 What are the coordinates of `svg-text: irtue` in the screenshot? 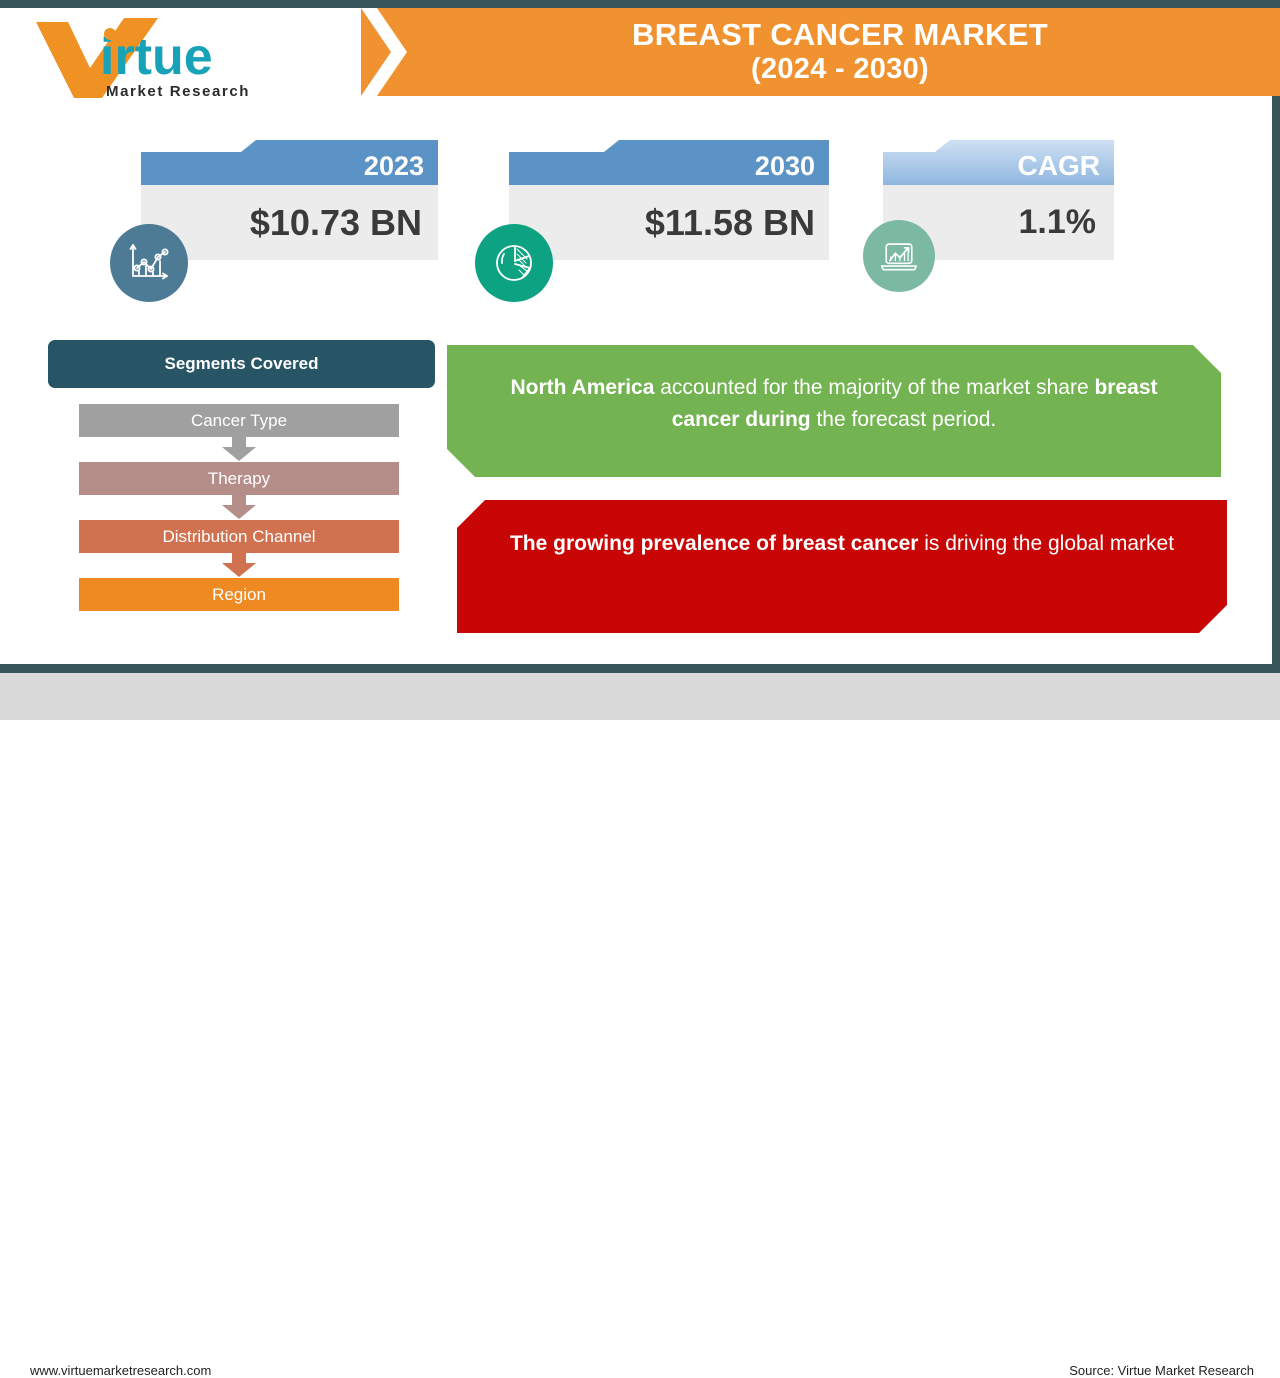 It's located at (156, 57).